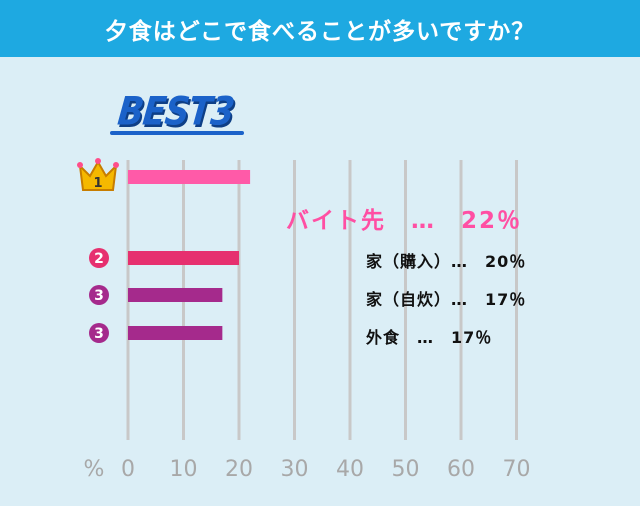 This screenshot has width=640, height=506. I want to click on bar-data-label: 外食 … 17％, so click(429, 337).